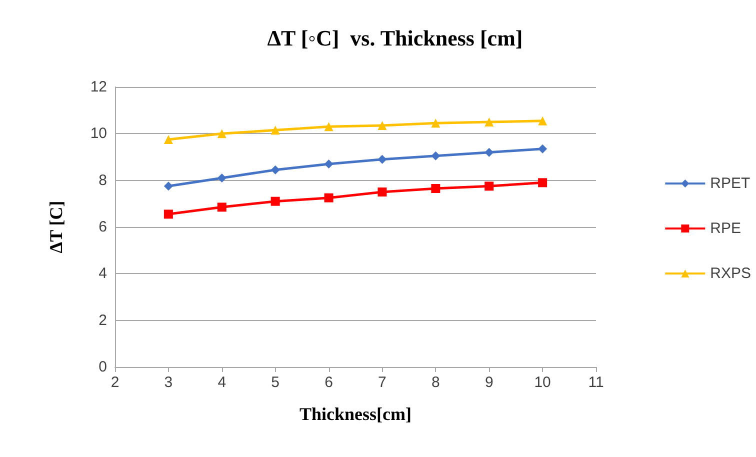  I want to click on chart-title: ΔT [◦C] vs. Thickness [cm], so click(395, 38).